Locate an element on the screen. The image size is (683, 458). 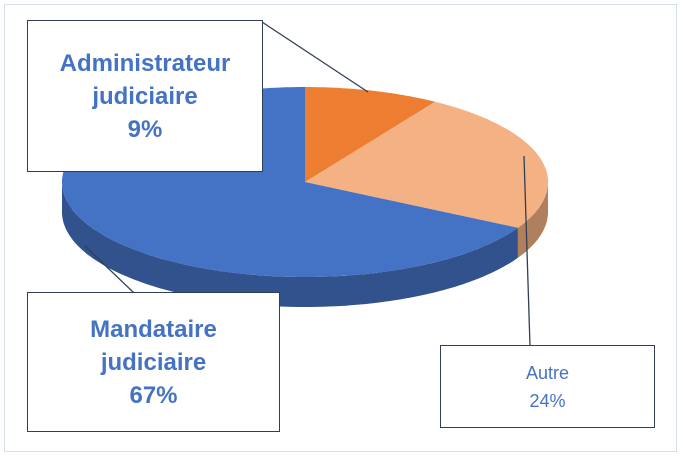
data-label: Mandataire judiciaire 67% is located at coordinates (153, 362).